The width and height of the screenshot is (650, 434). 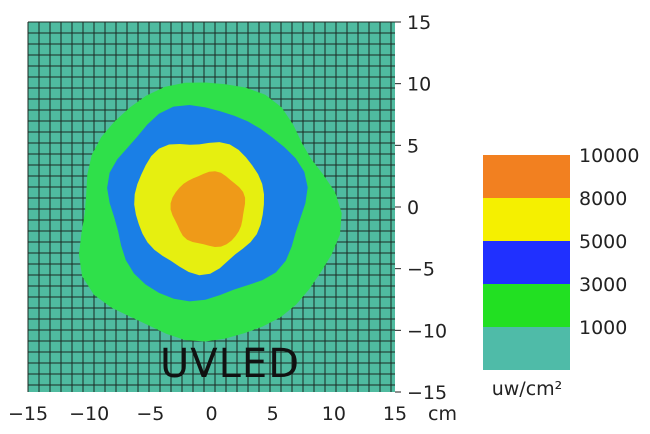 What do you see at coordinates (609, 156) in the screenshot?
I see `colorbar-tick-label: 10000` at bounding box center [609, 156].